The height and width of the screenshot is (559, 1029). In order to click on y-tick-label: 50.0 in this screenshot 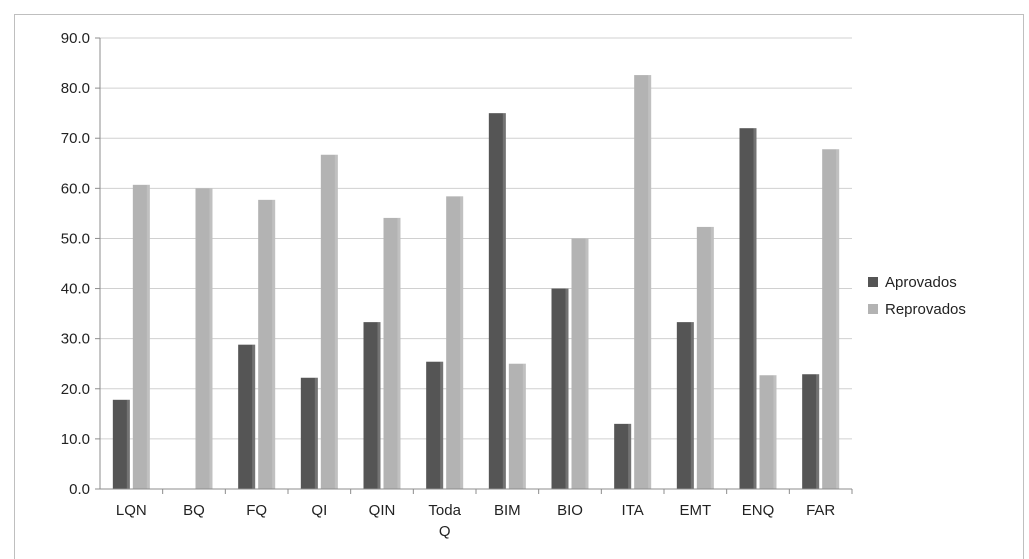, I will do `click(75, 238)`.